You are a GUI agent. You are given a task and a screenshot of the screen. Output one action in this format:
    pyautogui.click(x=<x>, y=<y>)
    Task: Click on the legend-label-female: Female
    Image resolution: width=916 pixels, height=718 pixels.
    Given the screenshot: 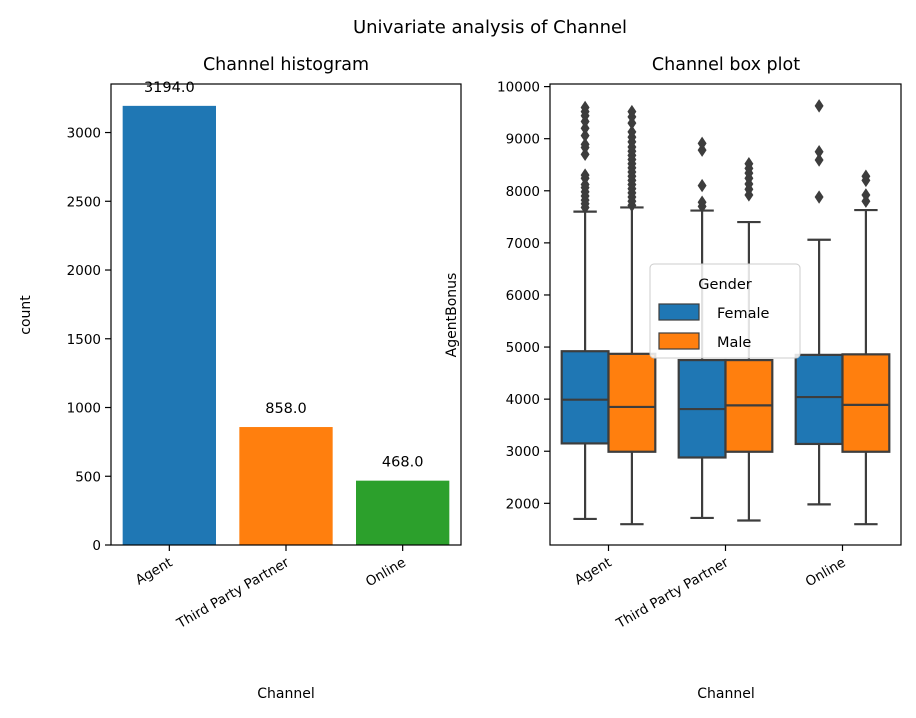 What is the action you would take?
    pyautogui.click(x=743, y=314)
    